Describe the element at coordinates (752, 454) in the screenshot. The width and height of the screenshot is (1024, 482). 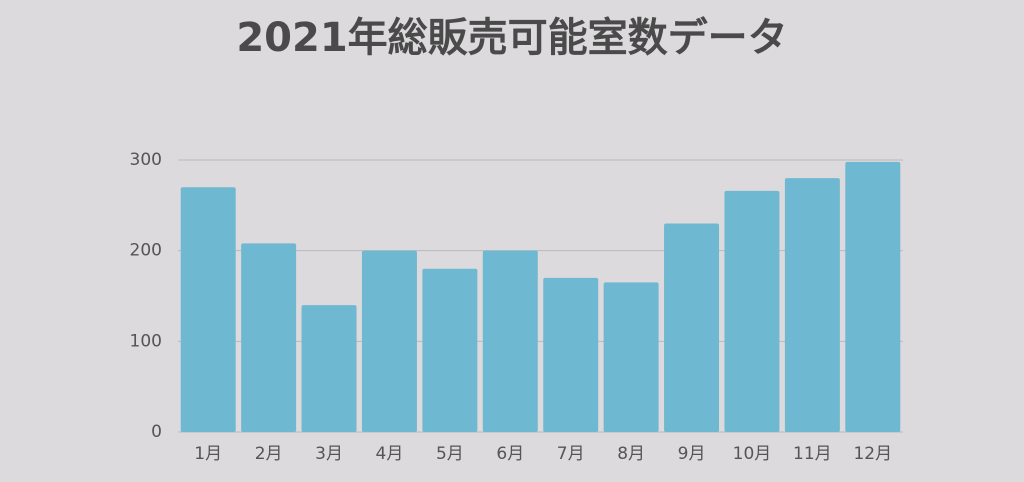
I see `x-tick-label: 10月` at that location.